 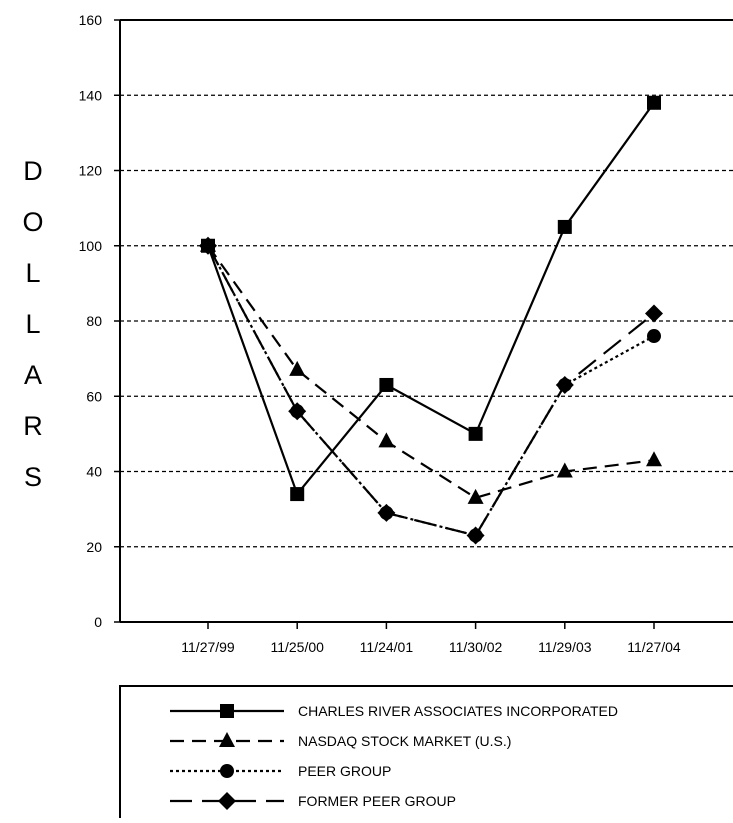 I want to click on legend-label: FORMER PEER GROUP, so click(x=377, y=801).